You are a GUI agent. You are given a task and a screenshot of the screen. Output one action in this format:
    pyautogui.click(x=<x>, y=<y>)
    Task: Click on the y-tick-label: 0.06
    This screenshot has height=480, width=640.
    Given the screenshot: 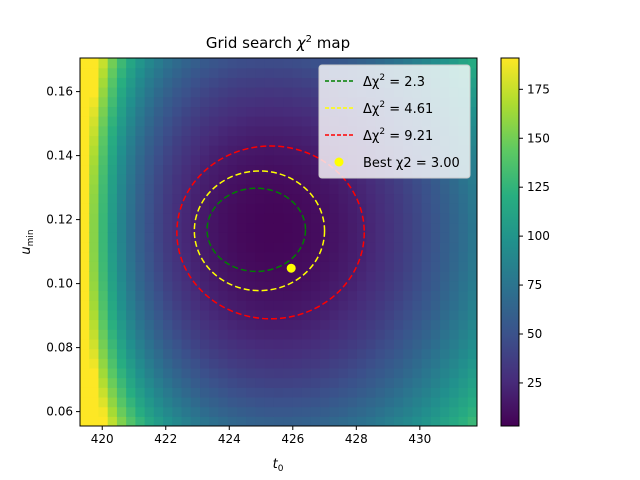 What is the action you would take?
    pyautogui.click(x=59, y=412)
    